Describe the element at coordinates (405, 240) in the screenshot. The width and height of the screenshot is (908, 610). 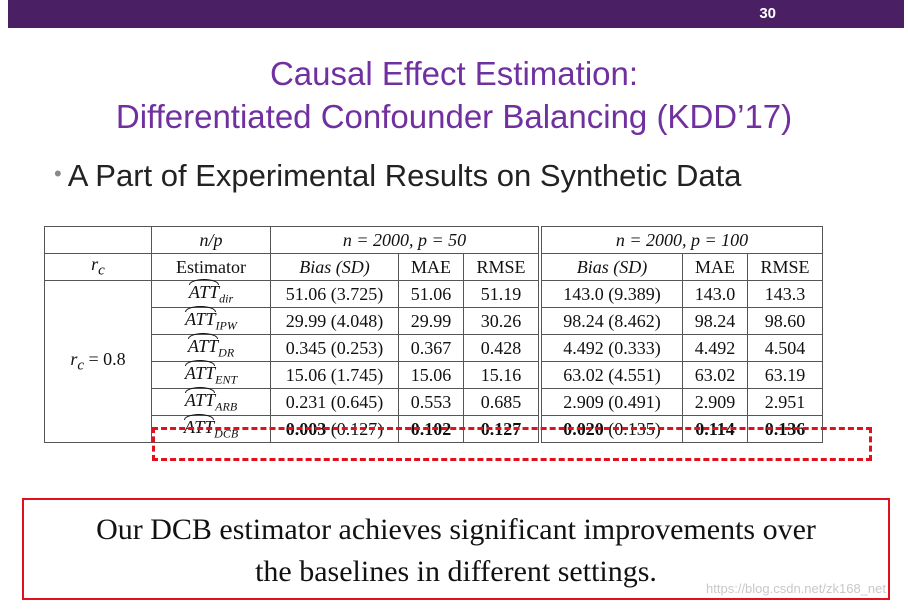
I see `group-header-p50: n = 2000, p = 50` at that location.